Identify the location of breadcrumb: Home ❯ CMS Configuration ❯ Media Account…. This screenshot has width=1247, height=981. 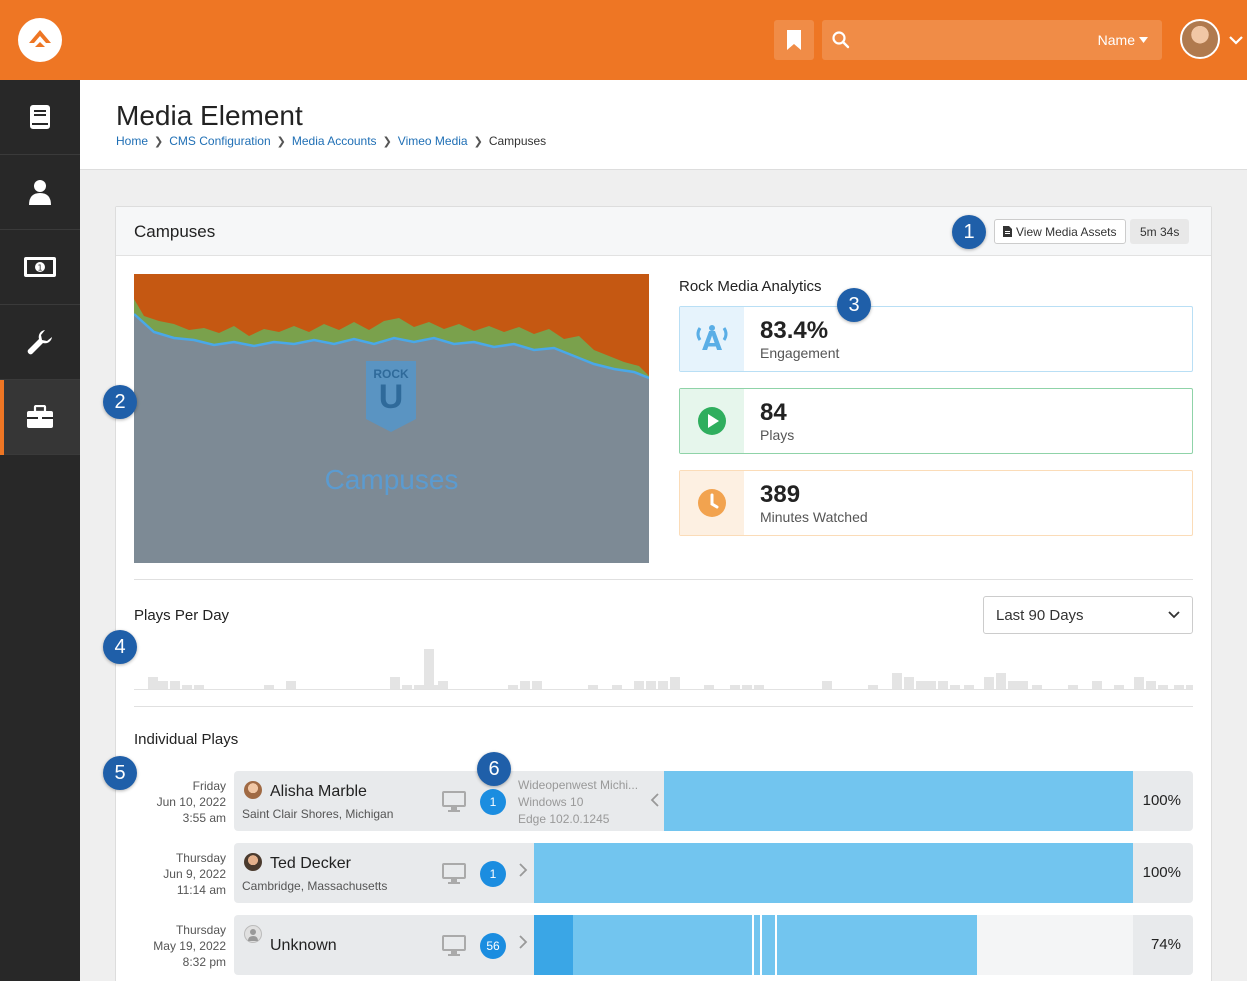
(331, 141).